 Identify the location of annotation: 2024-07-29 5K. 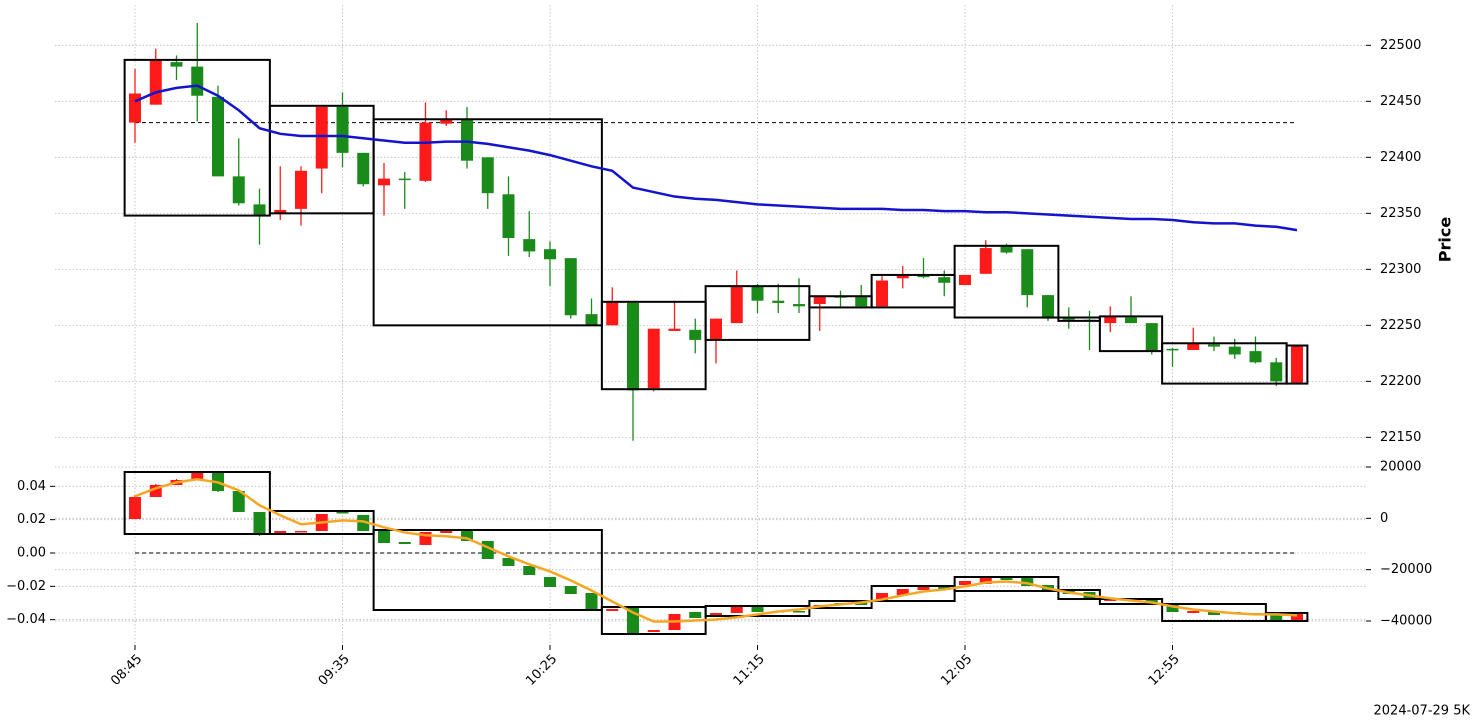
(1422, 711).